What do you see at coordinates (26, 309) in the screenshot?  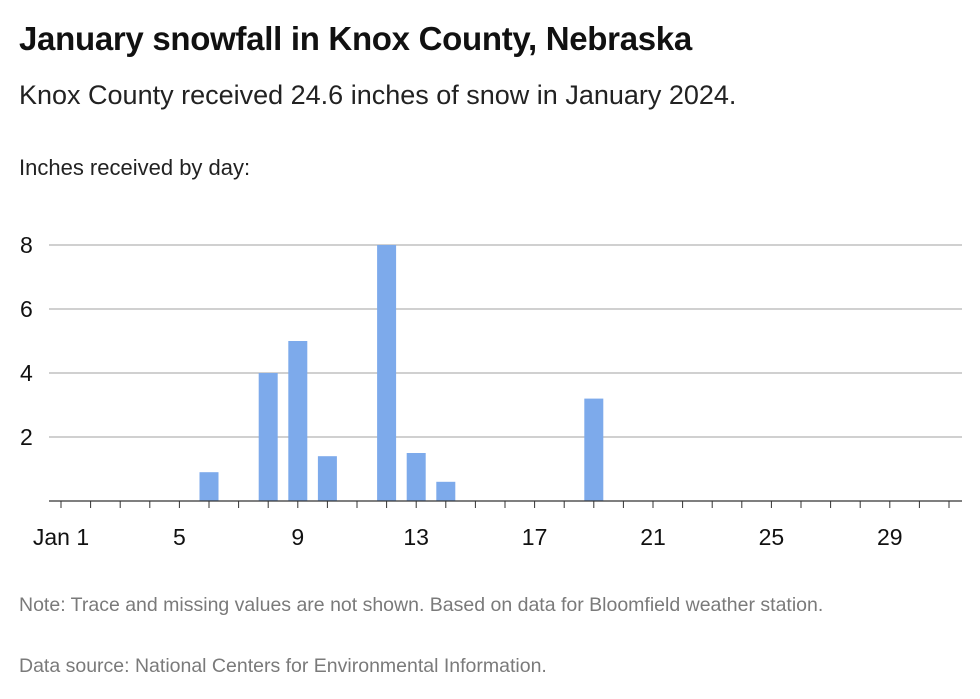 I see `y-tick-label: 6` at bounding box center [26, 309].